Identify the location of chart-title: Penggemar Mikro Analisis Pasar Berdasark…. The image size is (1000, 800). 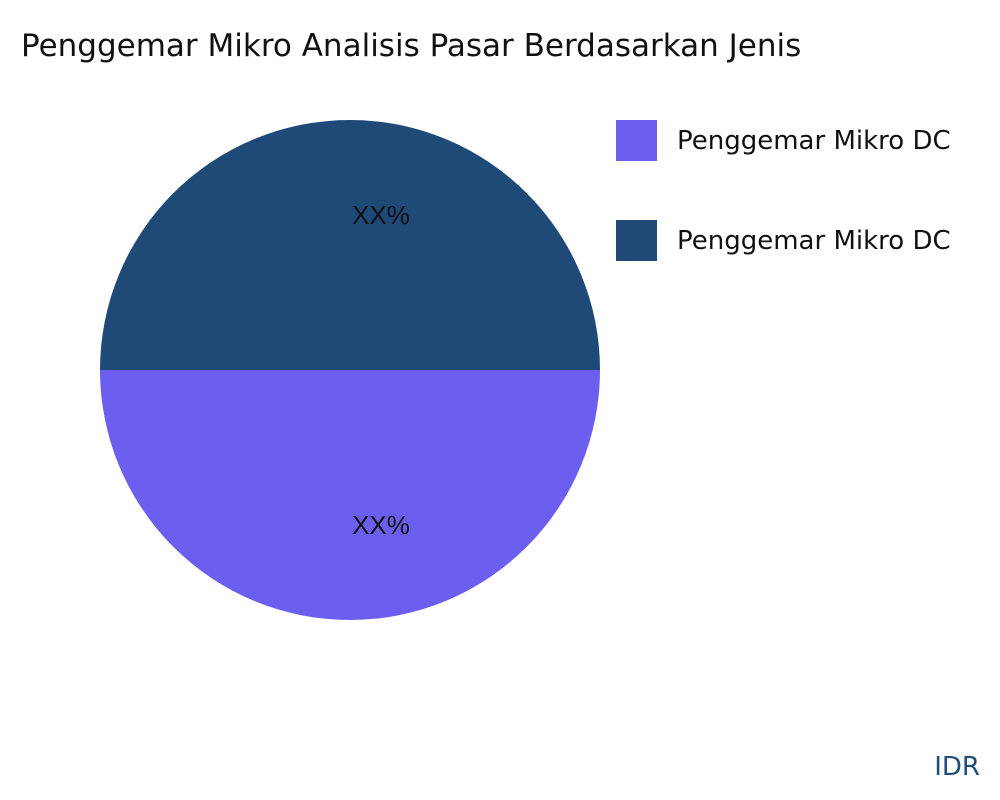
(411, 46).